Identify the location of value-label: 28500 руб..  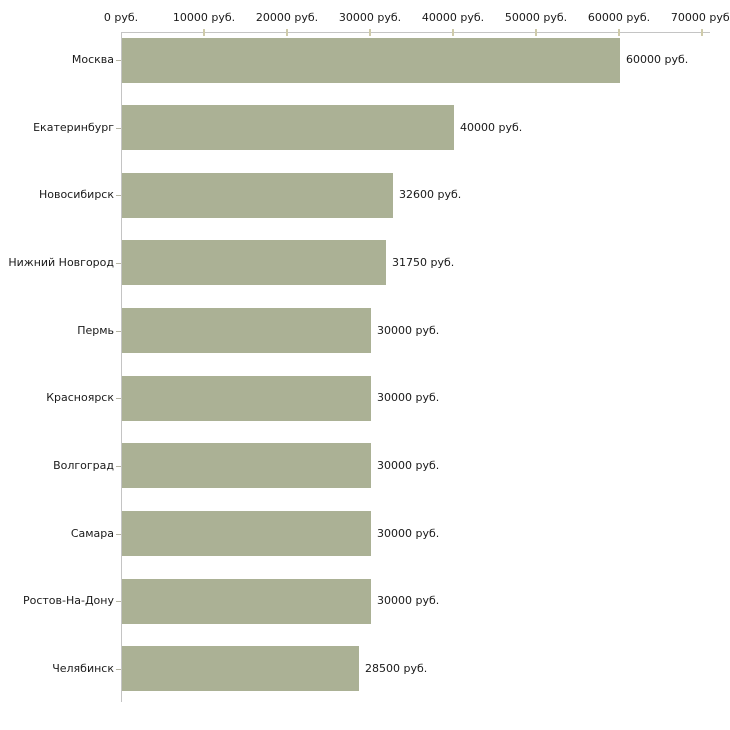
(396, 668).